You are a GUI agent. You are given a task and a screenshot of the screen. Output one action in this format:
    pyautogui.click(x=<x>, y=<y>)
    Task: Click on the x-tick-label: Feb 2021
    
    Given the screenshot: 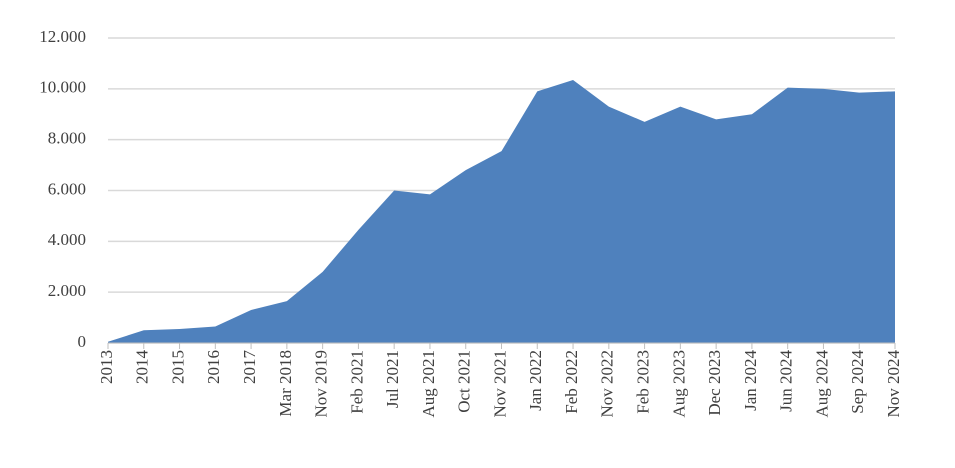 What is the action you would take?
    pyautogui.click(x=356, y=382)
    